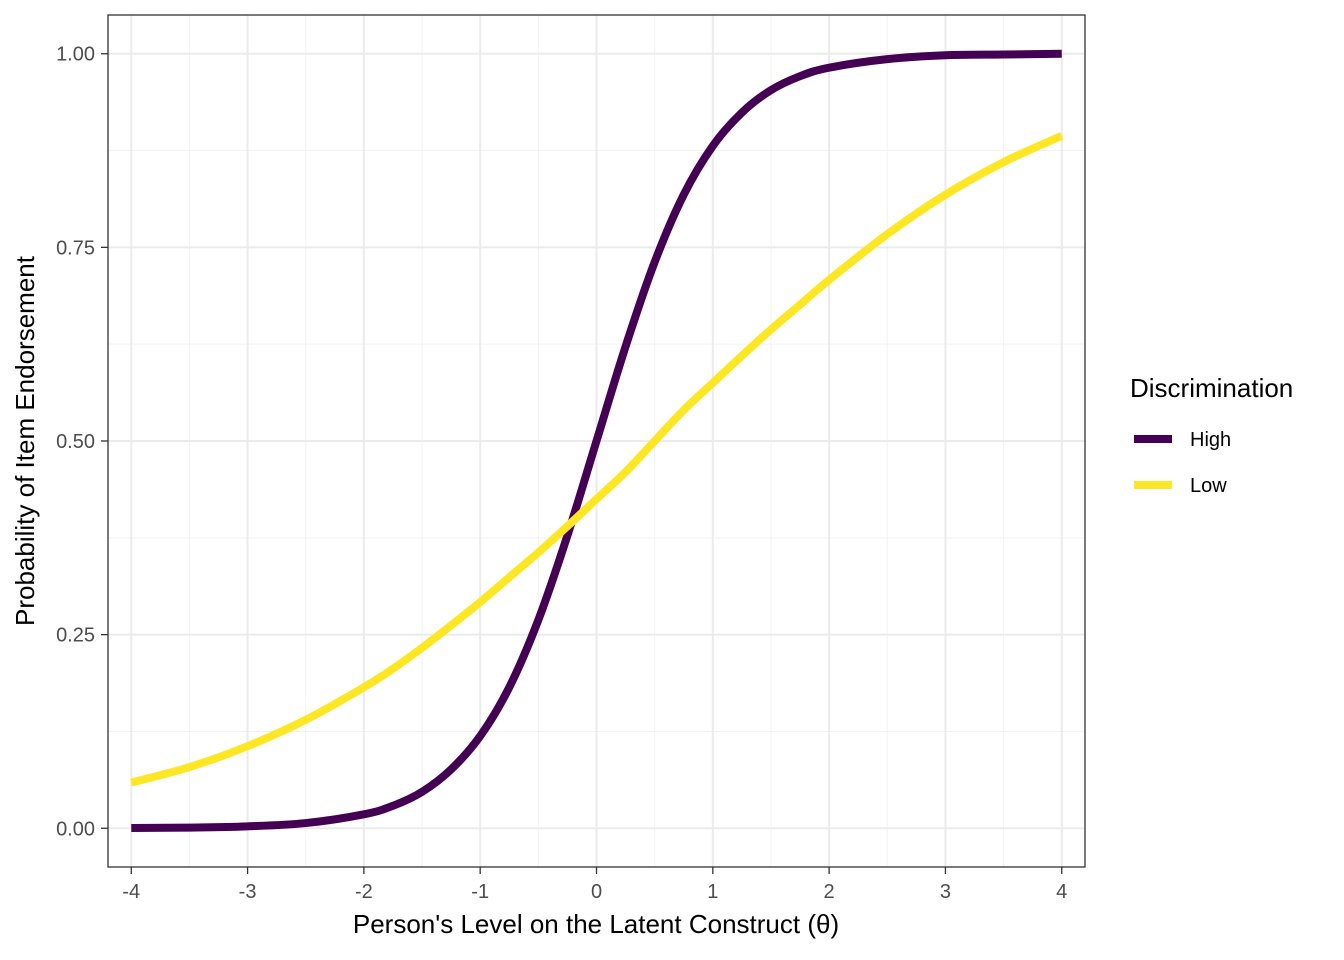 The image size is (1344, 960). I want to click on y-axis-title: Probability of Item Endorsement, so click(25, 440).